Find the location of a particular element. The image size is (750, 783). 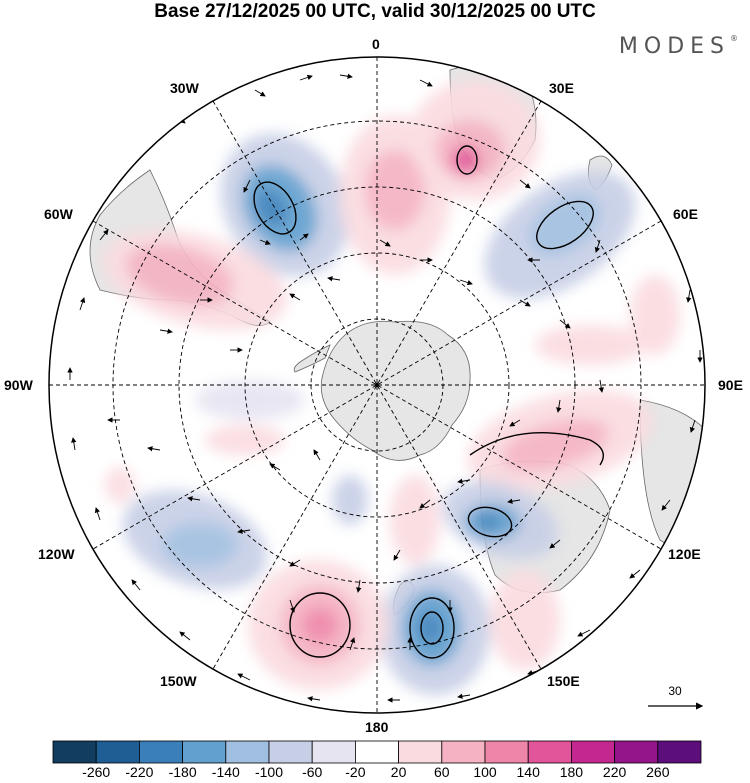

lon-label-120w: 120W is located at coordinates (56, 554).